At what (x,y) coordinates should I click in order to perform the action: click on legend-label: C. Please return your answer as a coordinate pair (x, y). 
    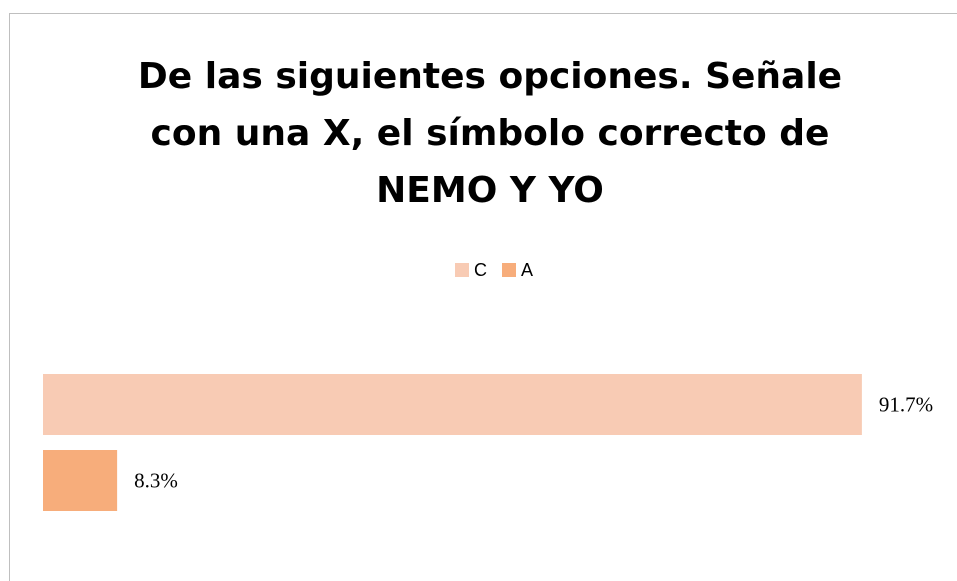
    Looking at the image, I should click on (480, 270).